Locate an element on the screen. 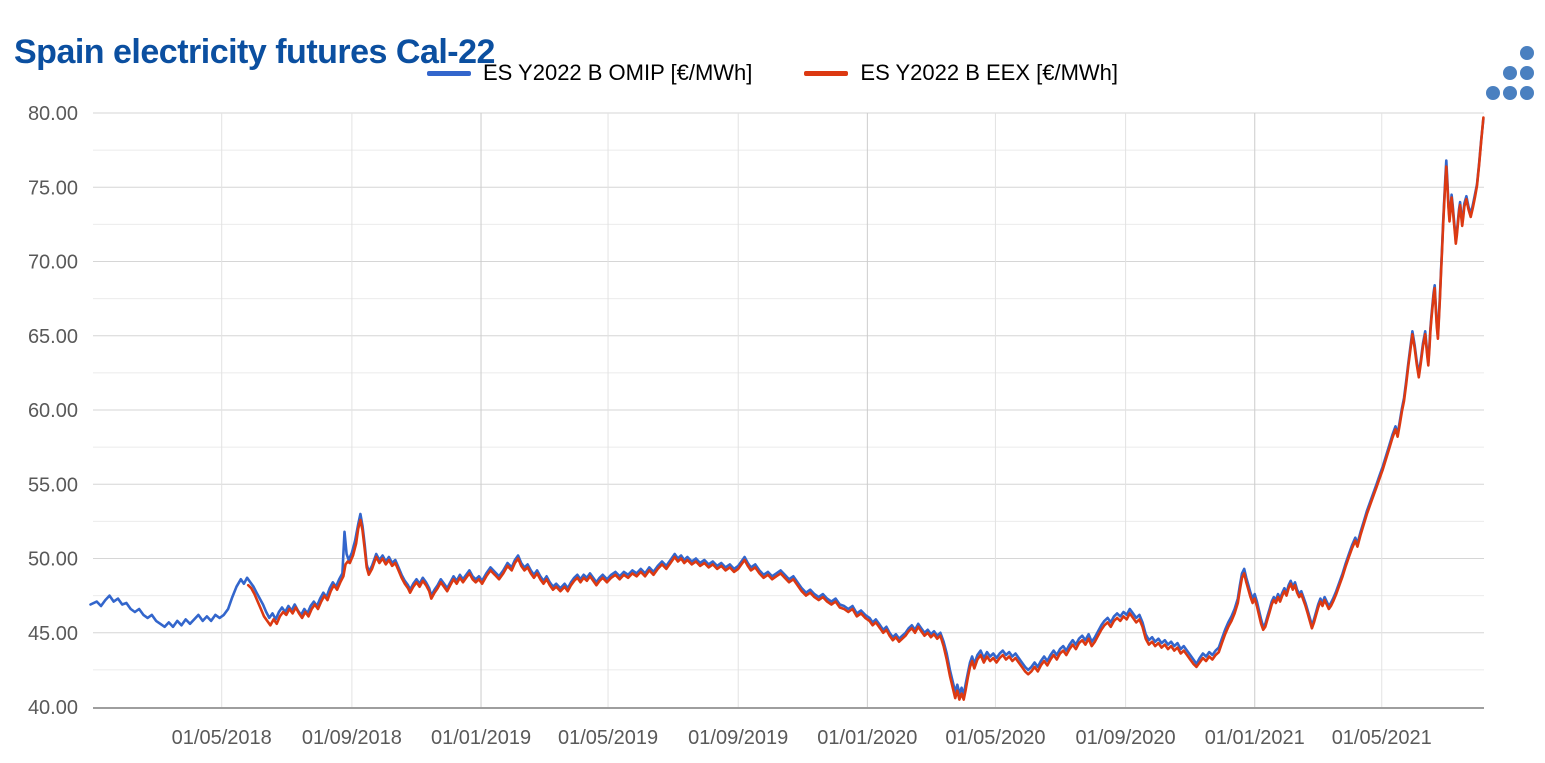 The height and width of the screenshot is (763, 1545). y-tick-label: 45.00 is located at coordinates (53, 634).